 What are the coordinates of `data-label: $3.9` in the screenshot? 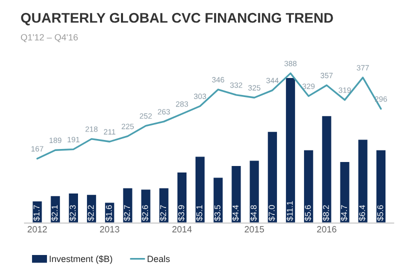 It's located at (181, 213).